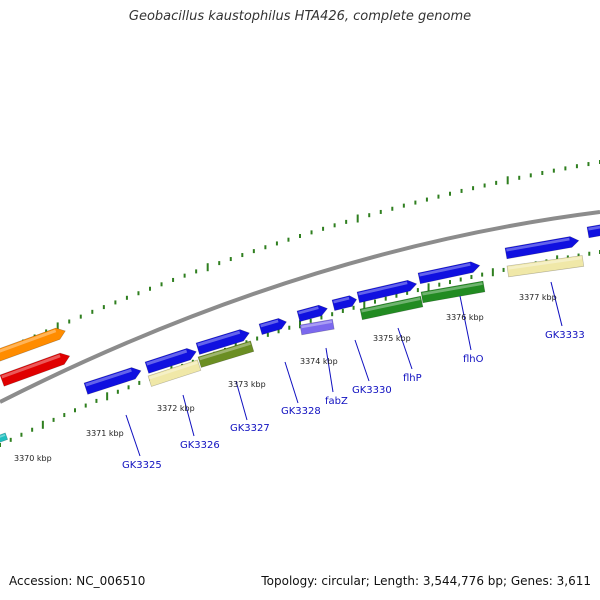 This screenshot has width=600, height=600. Describe the element at coordinates (565, 335) in the screenshot. I see `gene-label: GK3333` at that location.